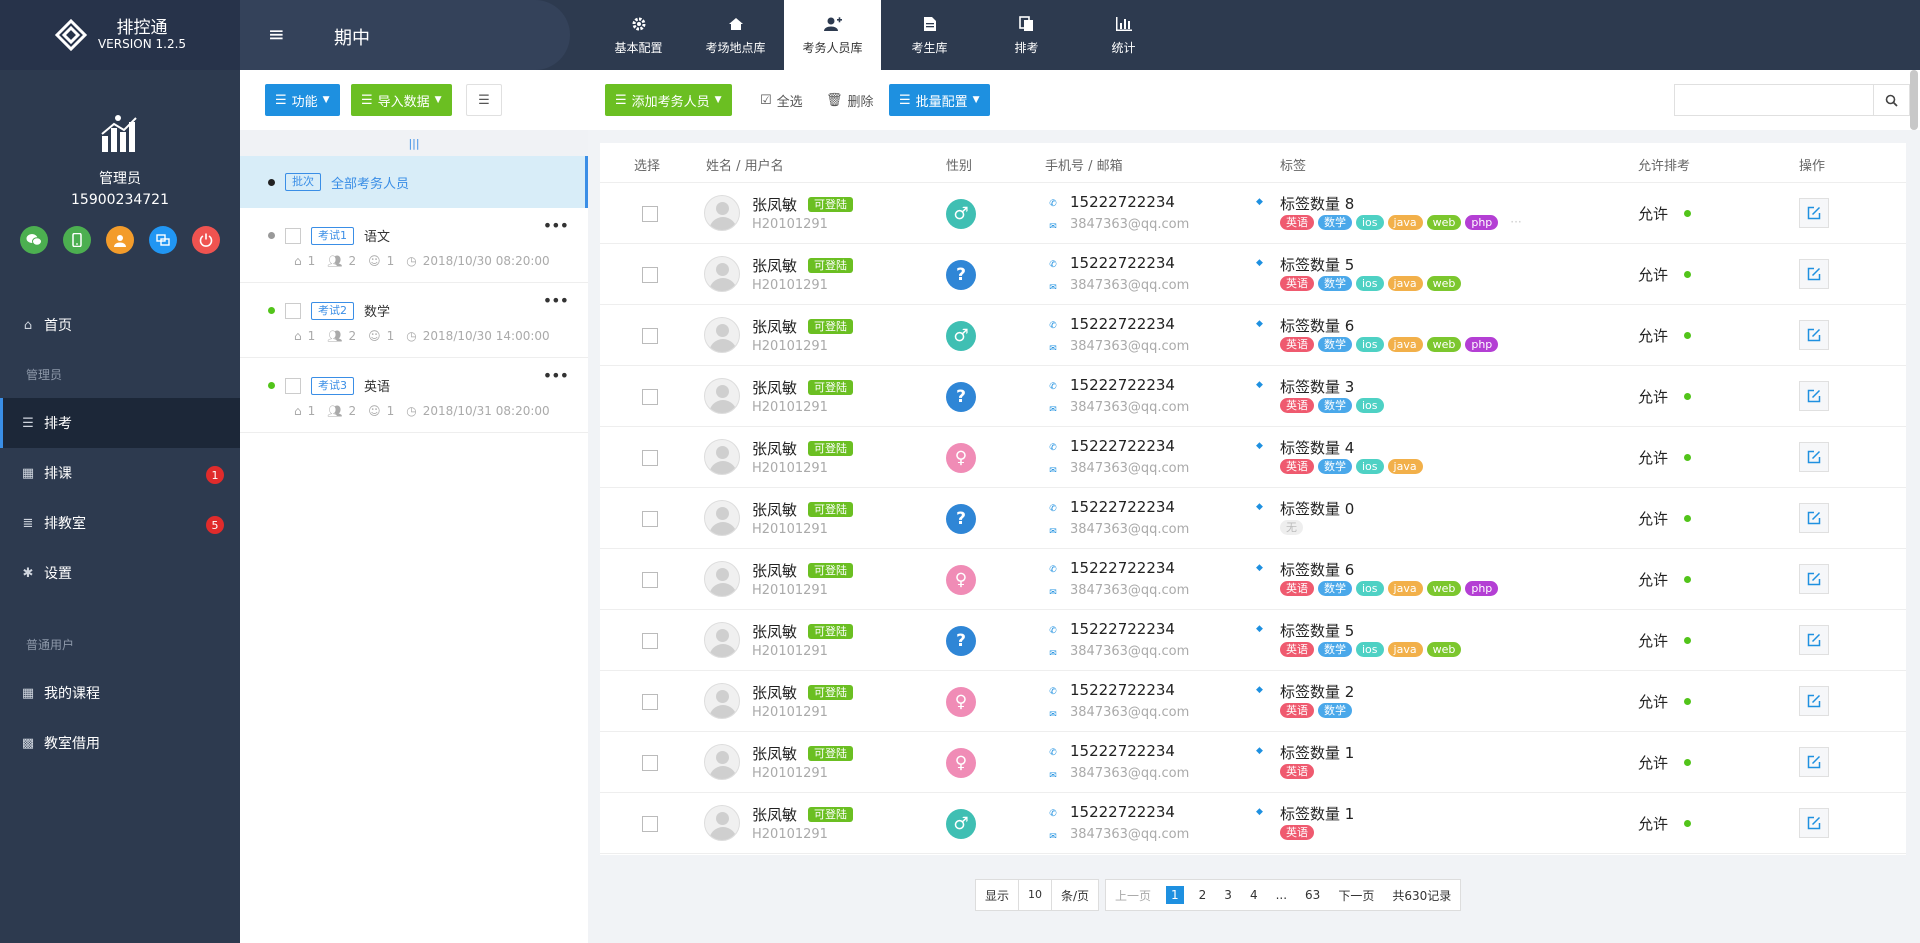  What do you see at coordinates (1026, 35) in the screenshot?
I see `tab-scheduling: 排考` at bounding box center [1026, 35].